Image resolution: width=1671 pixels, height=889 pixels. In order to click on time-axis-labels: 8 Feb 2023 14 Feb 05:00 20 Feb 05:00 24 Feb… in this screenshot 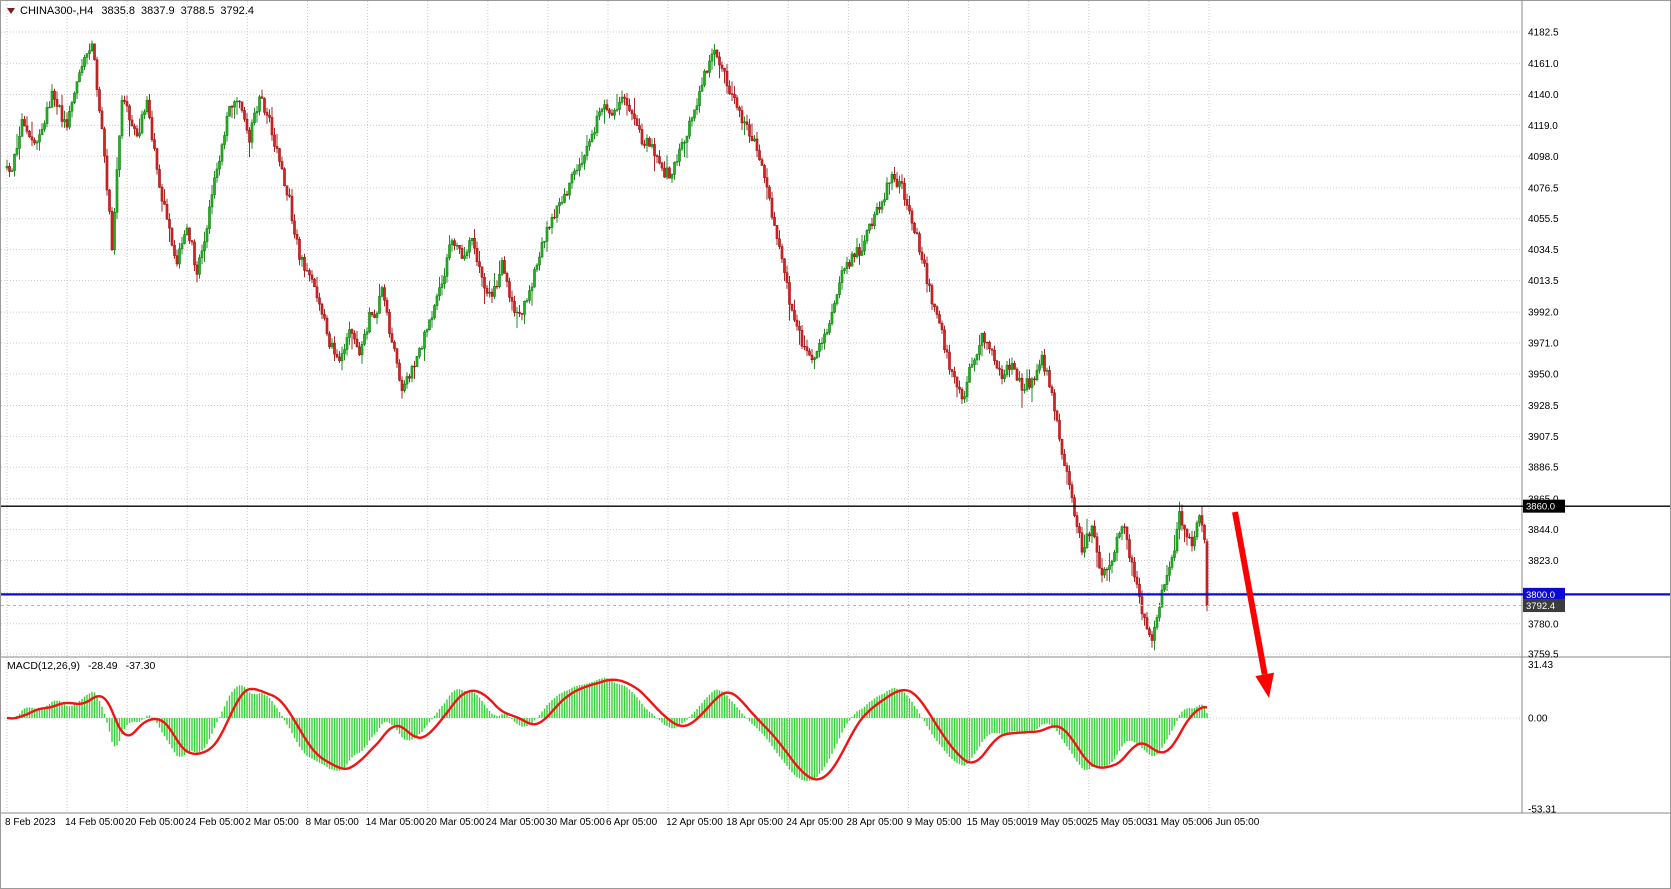, I will do `click(632, 822)`.